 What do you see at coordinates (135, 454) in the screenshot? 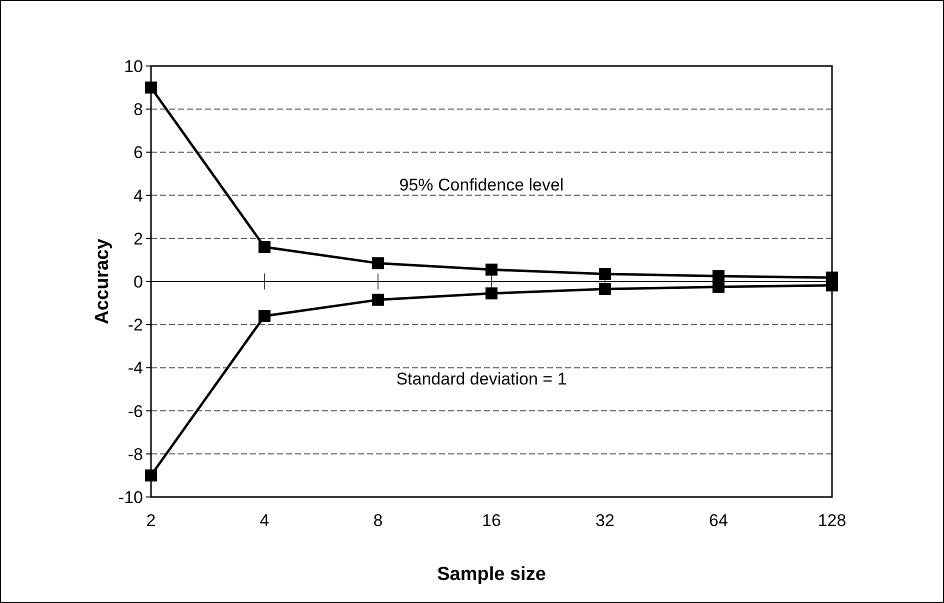
I see `y-tick-label: -8` at bounding box center [135, 454].